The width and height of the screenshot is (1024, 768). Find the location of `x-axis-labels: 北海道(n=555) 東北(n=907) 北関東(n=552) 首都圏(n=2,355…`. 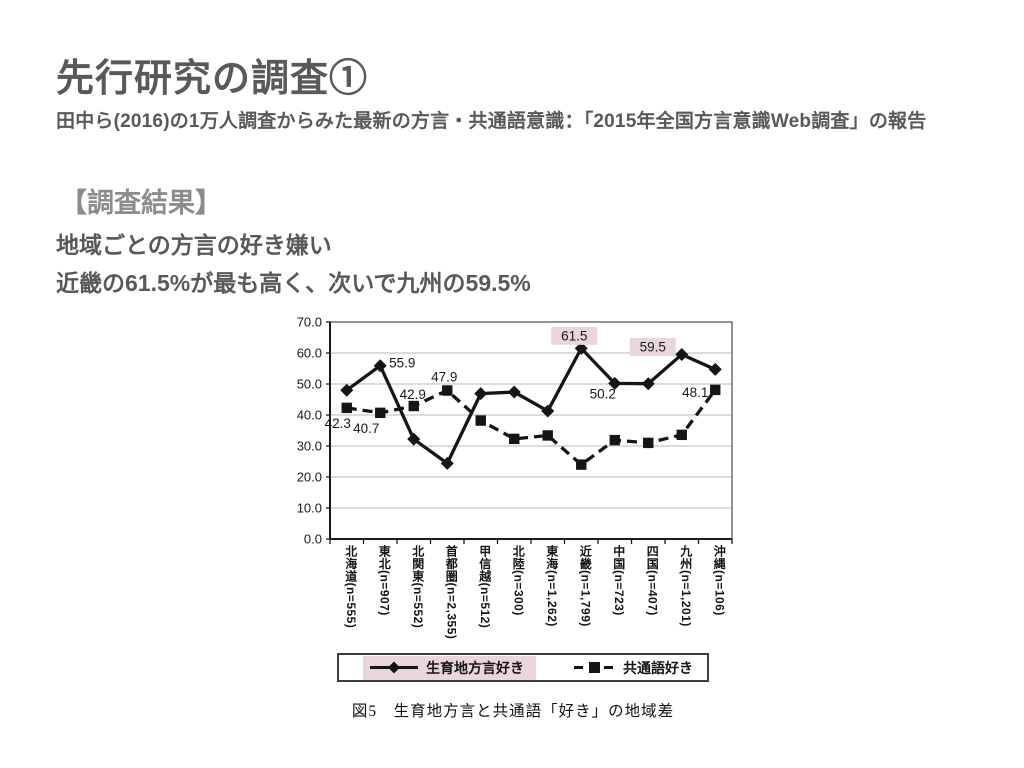

x-axis-labels: 北海道(n=555) 東北(n=907) 北関東(n=552) 首都圏(n=2,355… is located at coordinates (513, 599).